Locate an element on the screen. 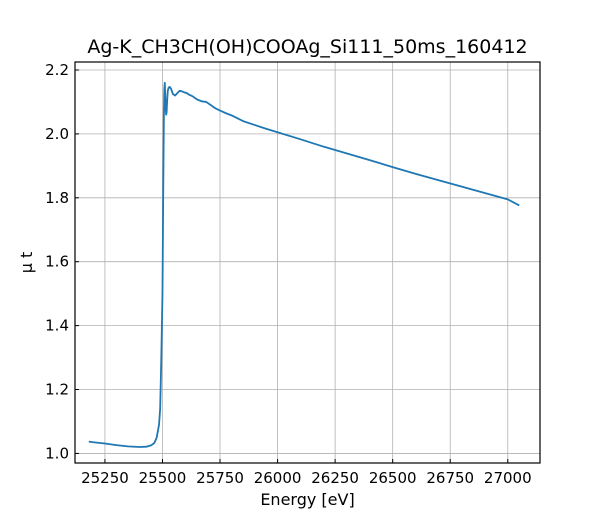 The image size is (600, 520). x-tick-label: 25750 is located at coordinates (220, 478).